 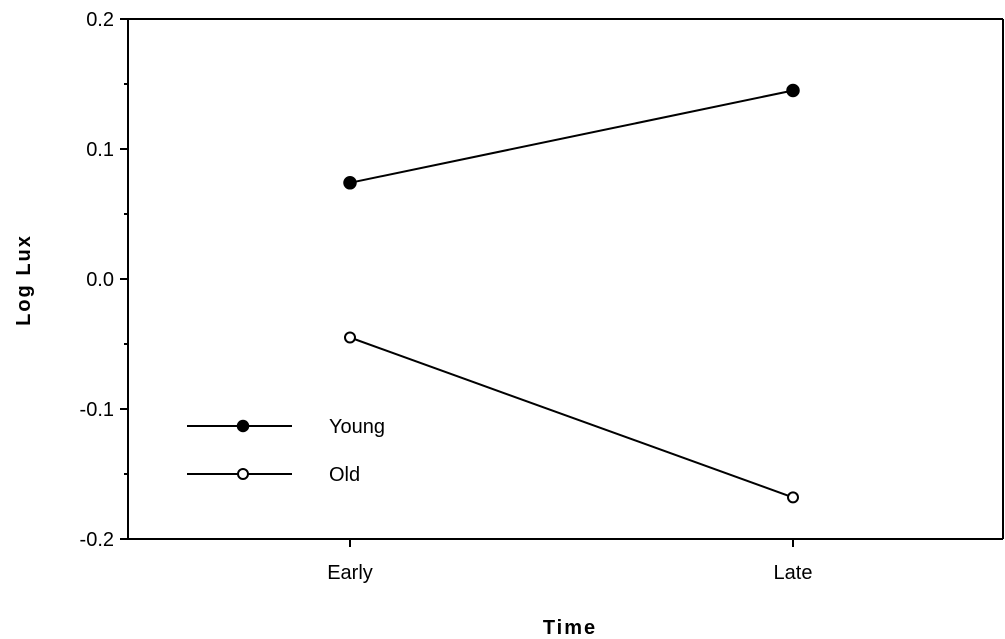 I want to click on legend-item-old: Old, so click(x=273, y=475).